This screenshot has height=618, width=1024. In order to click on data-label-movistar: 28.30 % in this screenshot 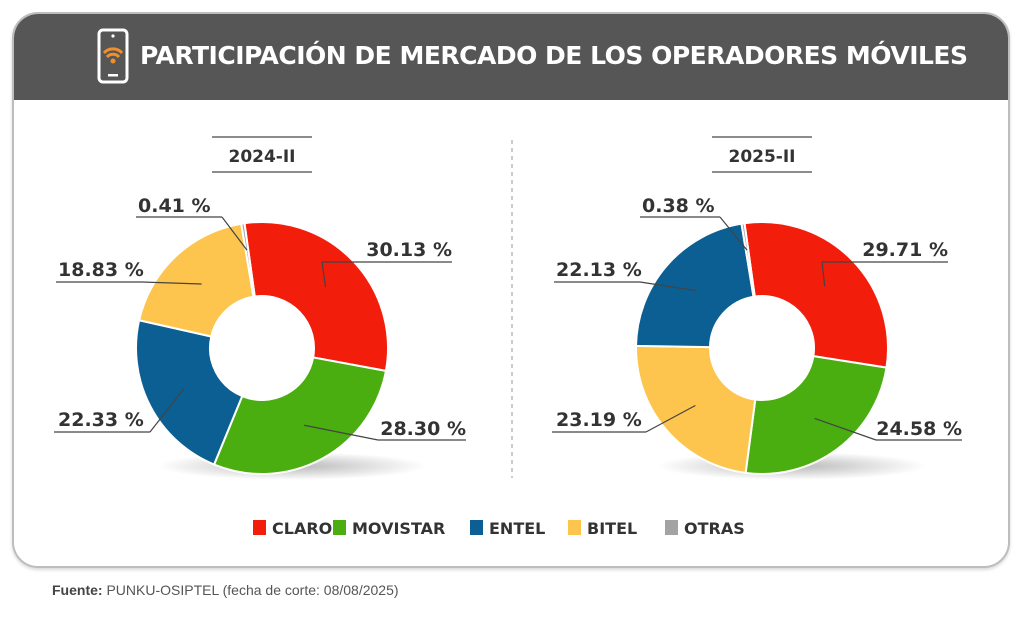, I will do `click(423, 429)`.